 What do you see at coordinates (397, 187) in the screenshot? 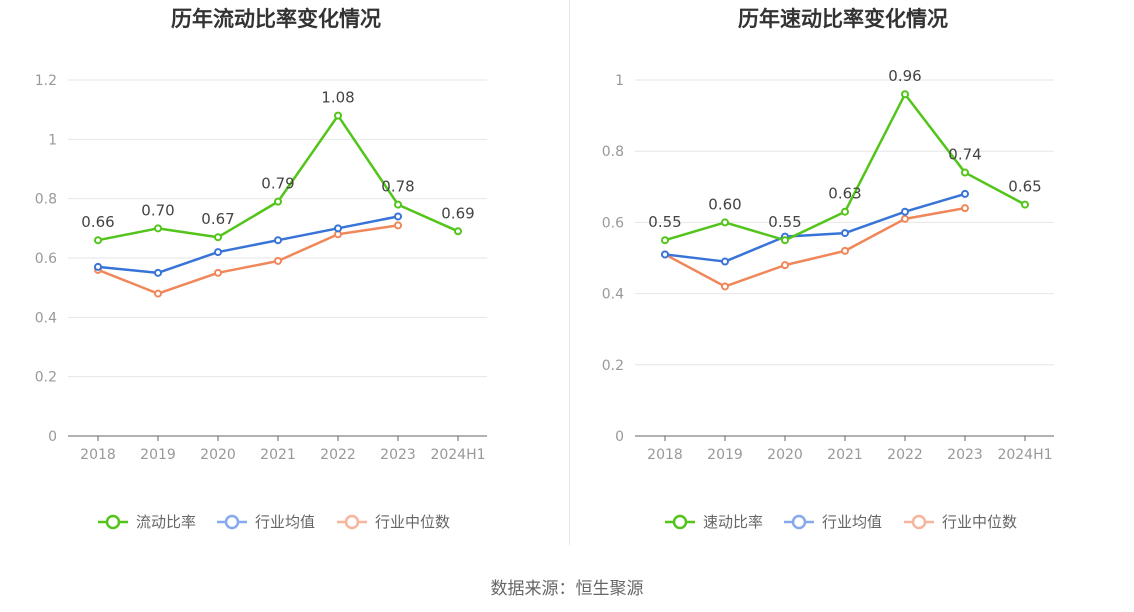
I see `data-label: 0.78` at bounding box center [397, 187].